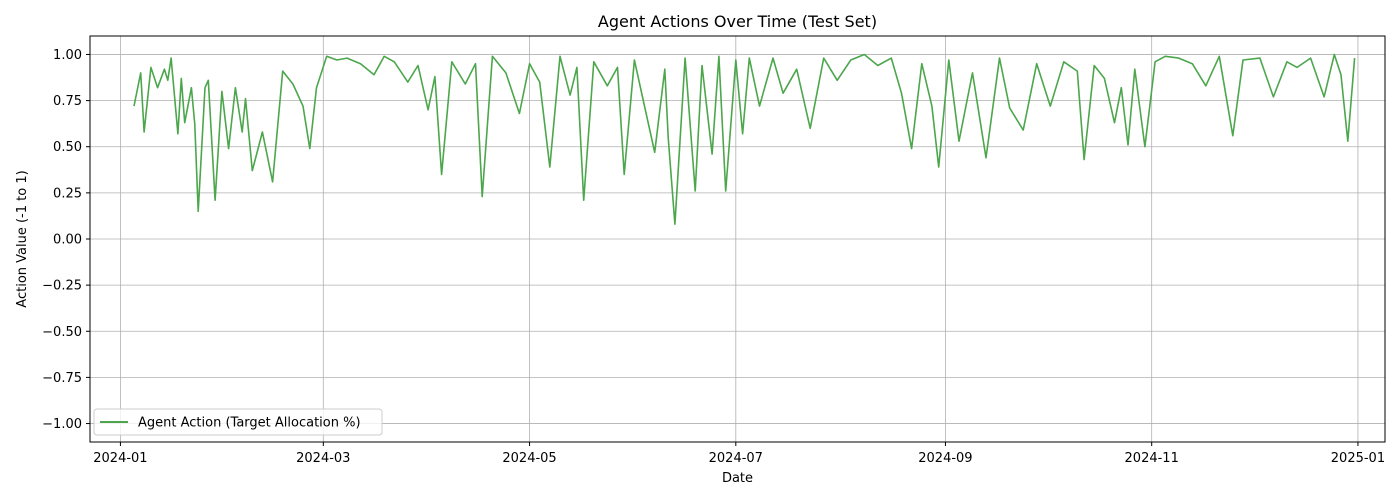 Image resolution: width=1400 pixels, height=500 pixels. What do you see at coordinates (1152, 458) in the screenshot?
I see `x-tick-label: 2024-11` at bounding box center [1152, 458].